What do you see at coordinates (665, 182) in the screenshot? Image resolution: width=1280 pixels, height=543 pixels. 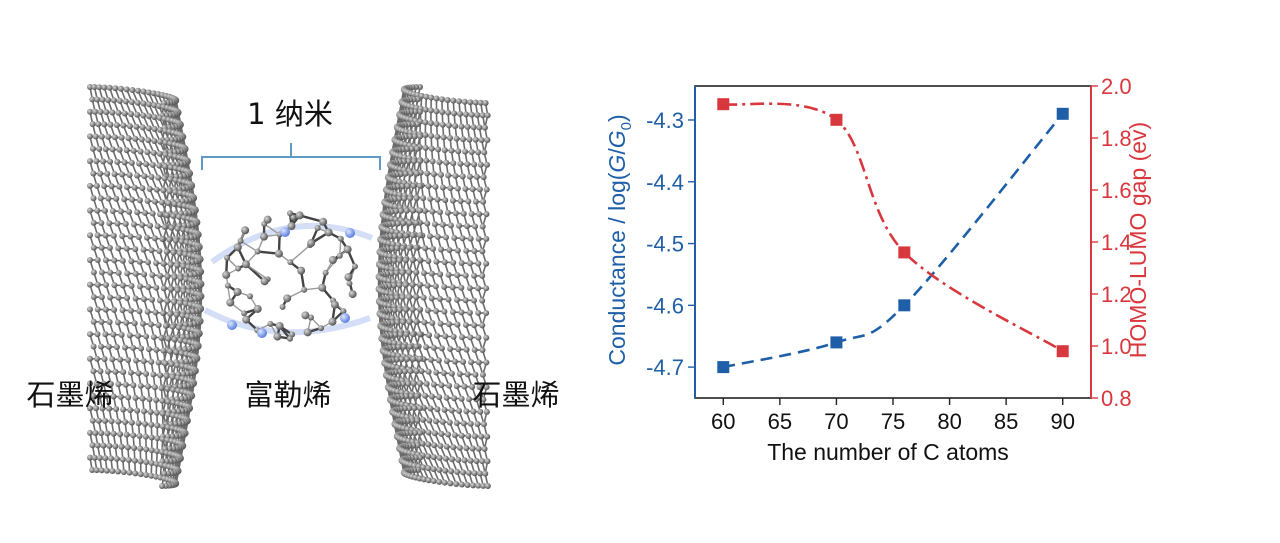 I see `left-tick-label: -4.4` at bounding box center [665, 182].